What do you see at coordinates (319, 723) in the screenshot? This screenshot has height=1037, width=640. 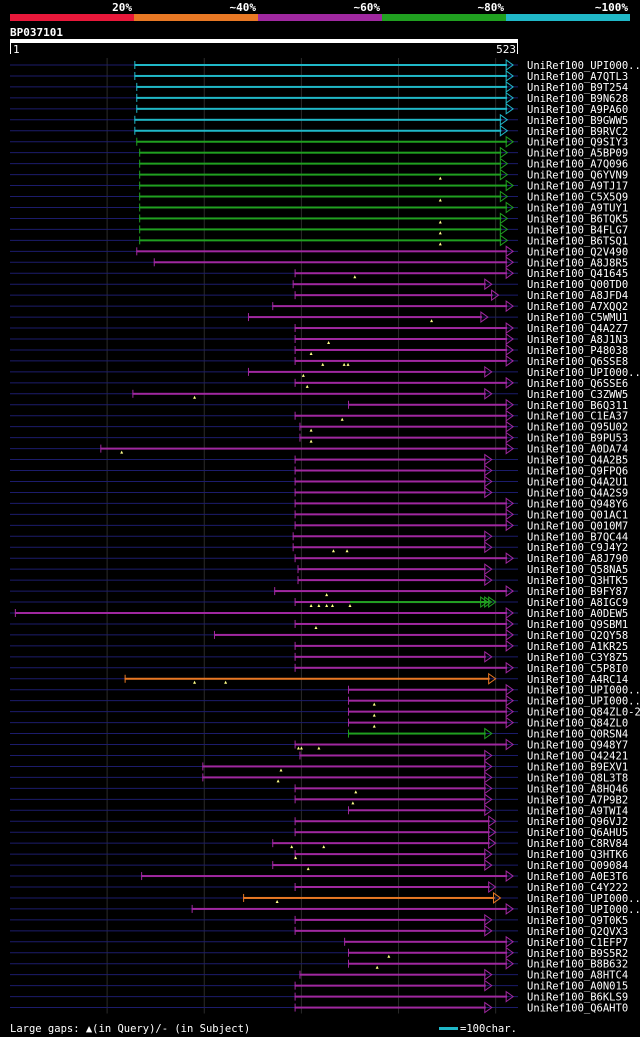 I see `hit-row: UniRef100_Q84ZL0` at bounding box center [319, 723].